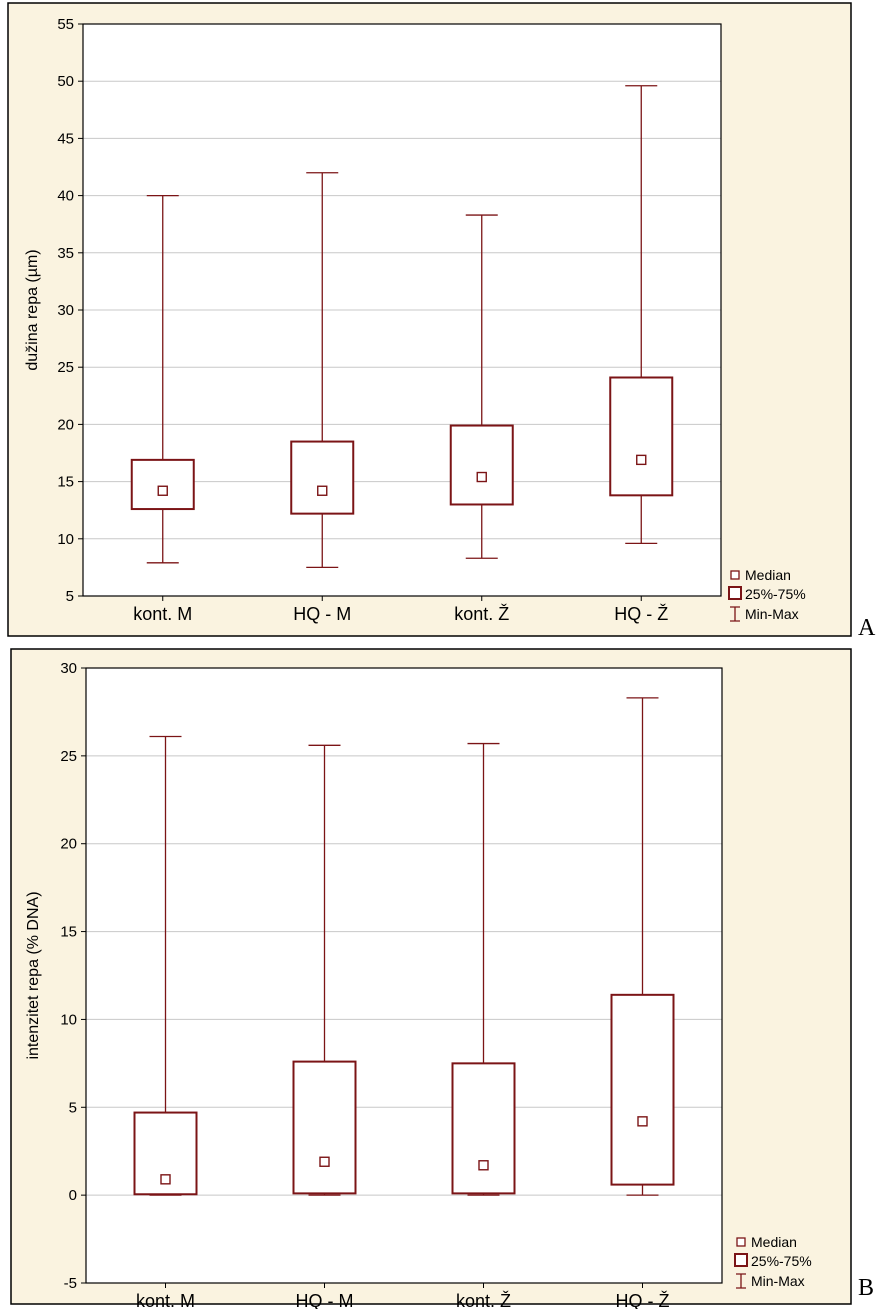  Describe the element at coordinates (781, 1261) in the screenshot. I see `legend-iqr-label-b: 25%-75%` at that location.